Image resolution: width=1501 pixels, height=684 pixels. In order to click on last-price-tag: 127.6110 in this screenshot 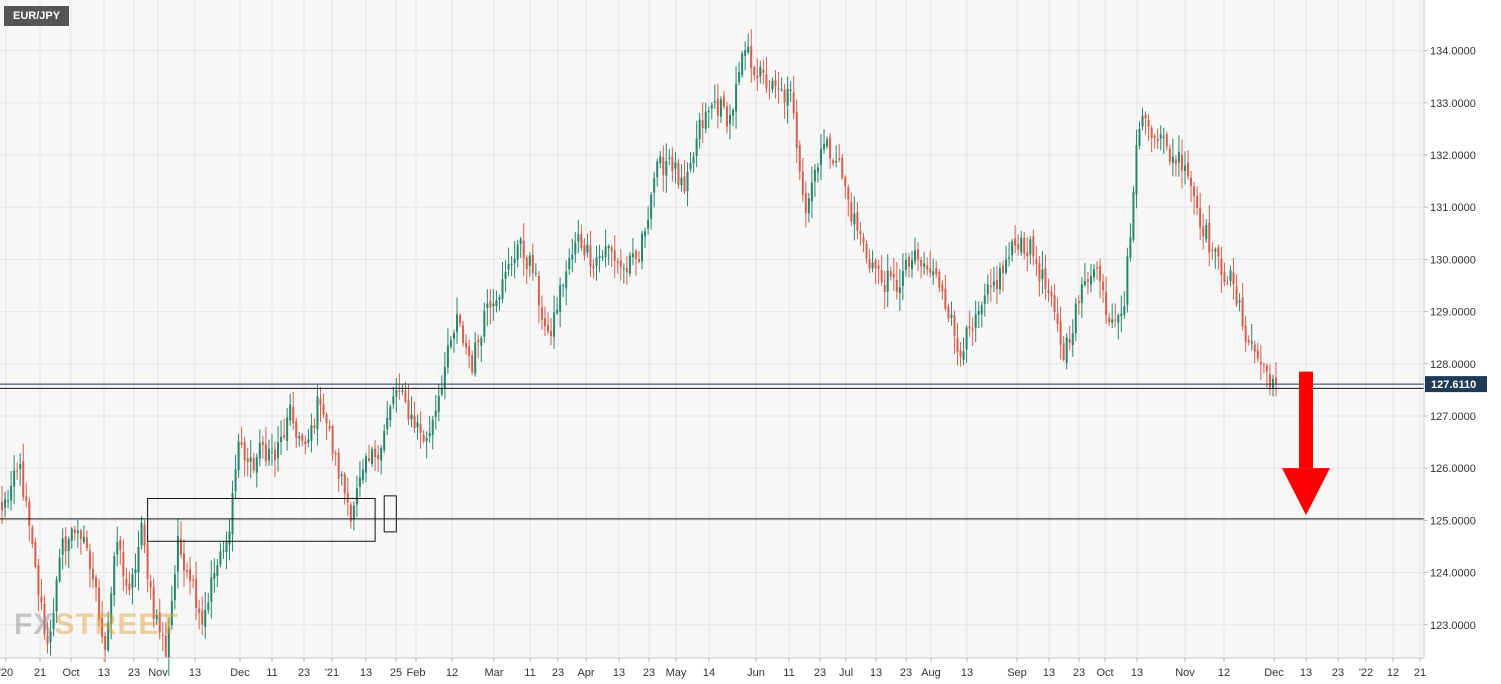, I will do `click(1456, 384)`.